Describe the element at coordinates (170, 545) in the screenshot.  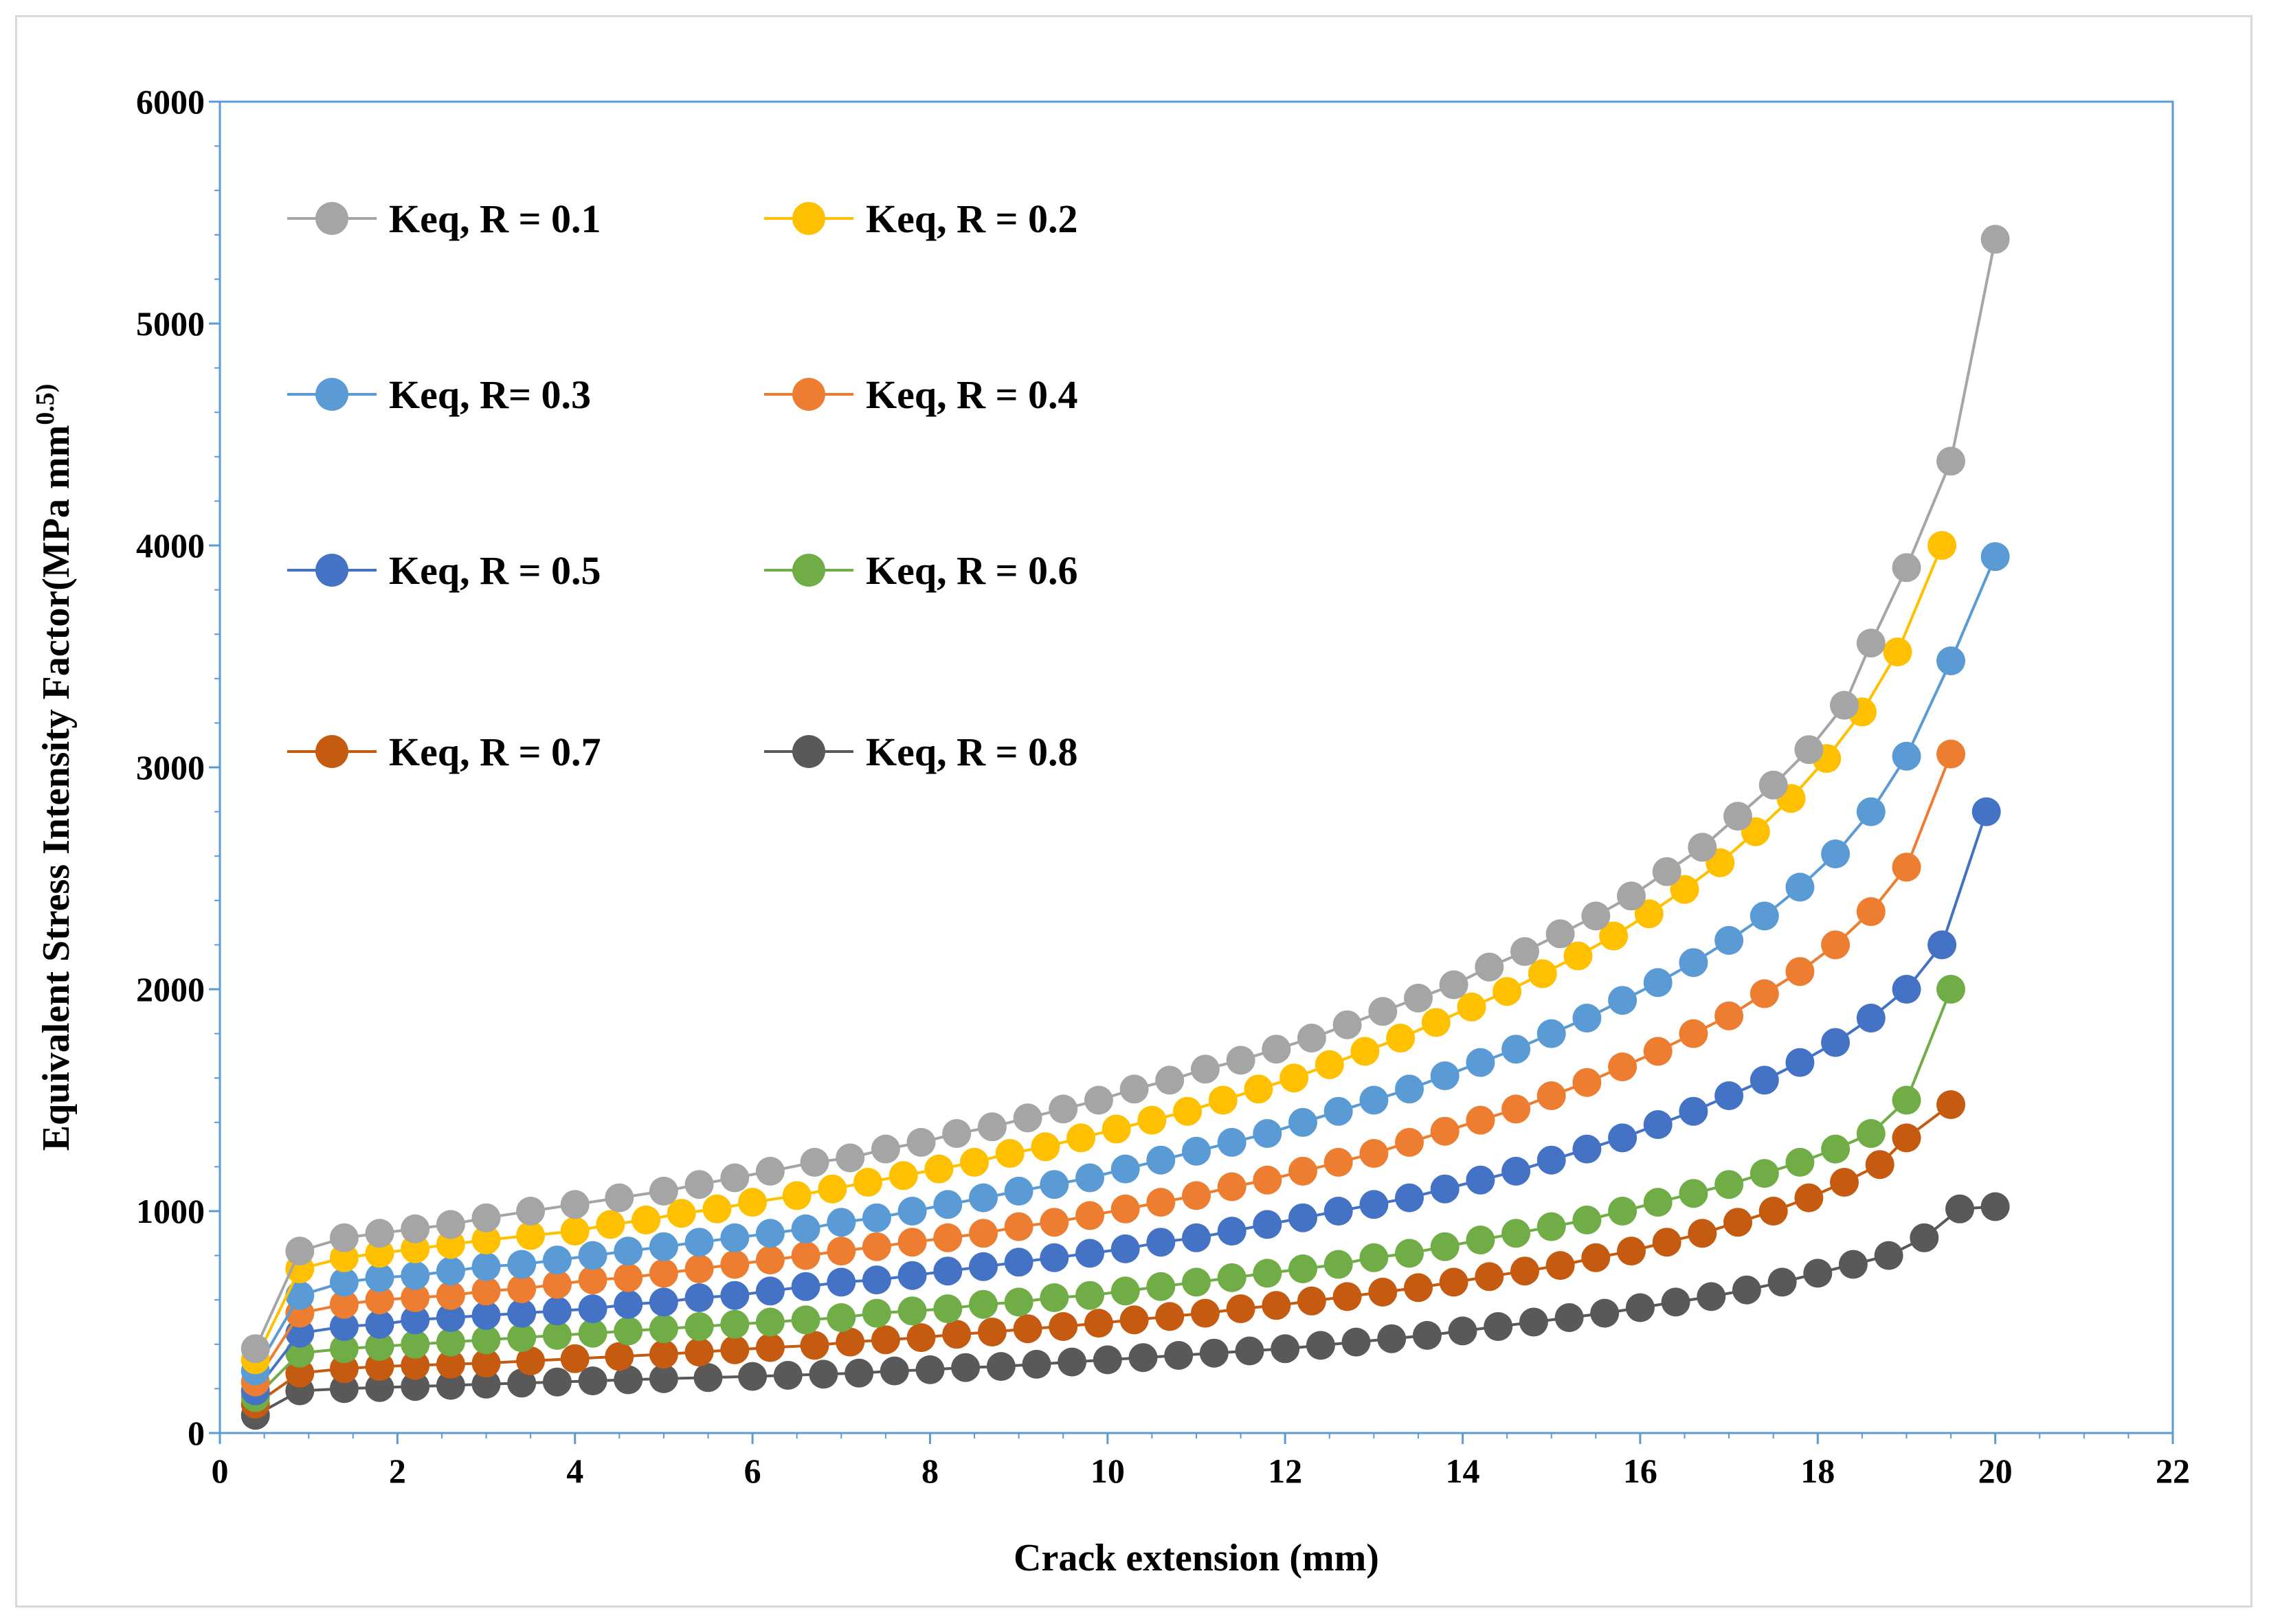
I see `y-tick-label: 4000` at that location.